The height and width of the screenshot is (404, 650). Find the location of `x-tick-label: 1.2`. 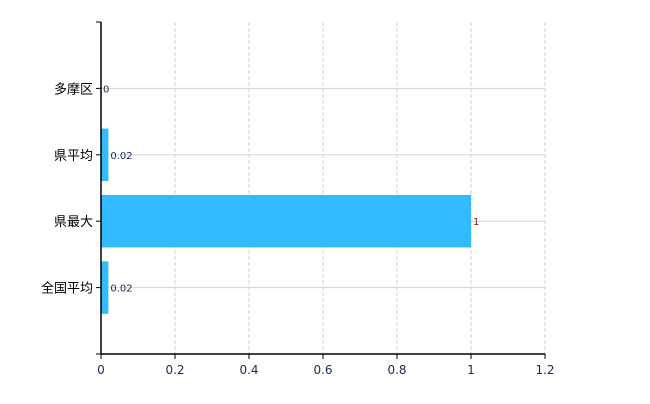

x-tick-label: 1.2 is located at coordinates (544, 370).